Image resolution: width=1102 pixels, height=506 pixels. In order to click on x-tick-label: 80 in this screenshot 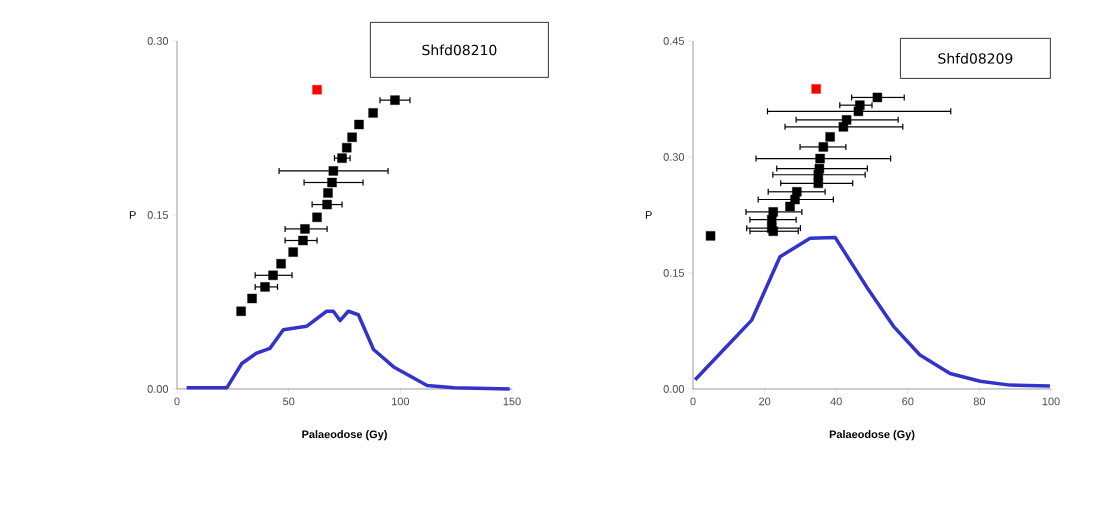, I will do `click(979, 401)`.